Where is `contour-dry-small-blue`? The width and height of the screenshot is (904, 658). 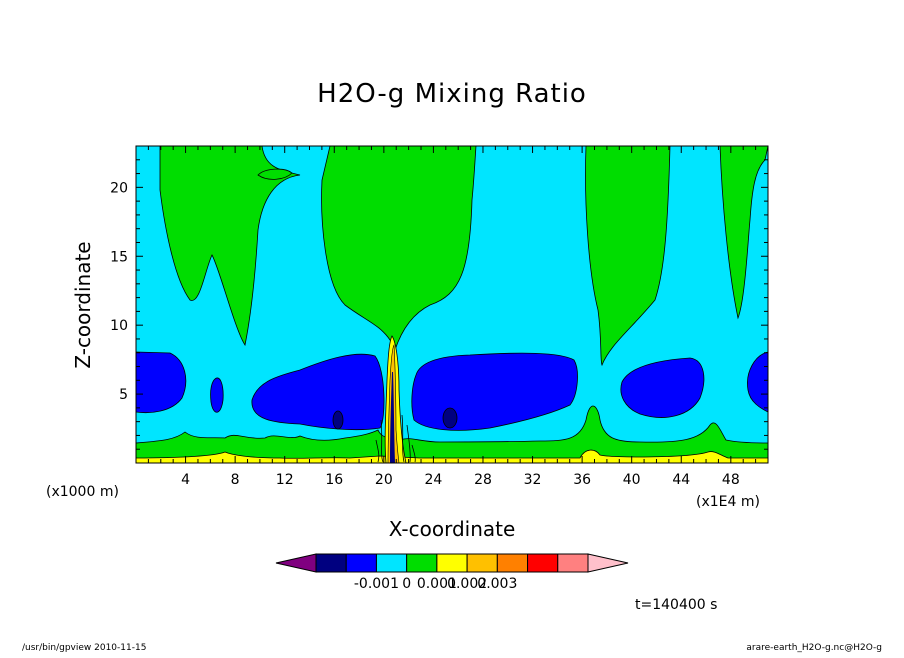
contour-dry-small-blue is located at coordinates (217, 395).